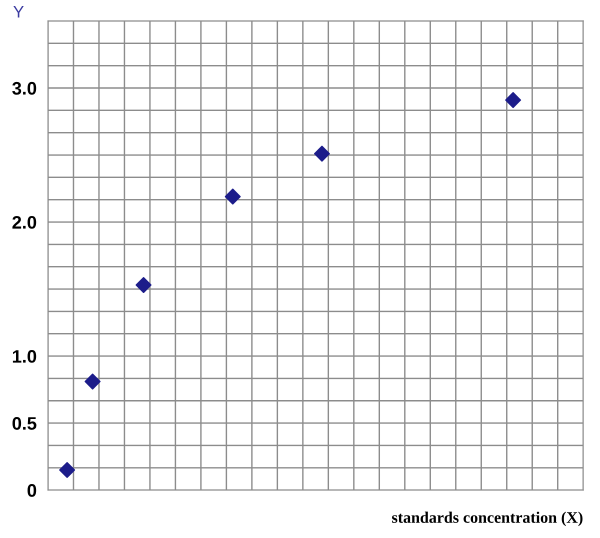 The width and height of the screenshot is (600, 538). What do you see at coordinates (24, 356) in the screenshot?
I see `y-tick-label: 1.0` at bounding box center [24, 356].